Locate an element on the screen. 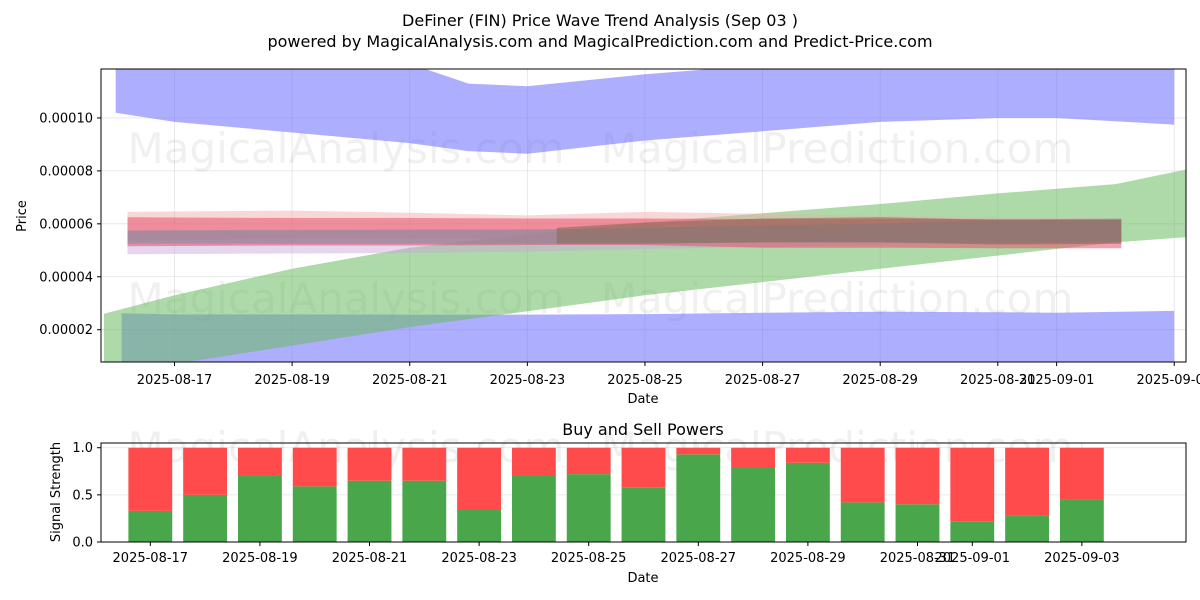 This screenshot has width=1200, height=600. signal-x-tick-label: 2025-09-03 is located at coordinates (1082, 558).